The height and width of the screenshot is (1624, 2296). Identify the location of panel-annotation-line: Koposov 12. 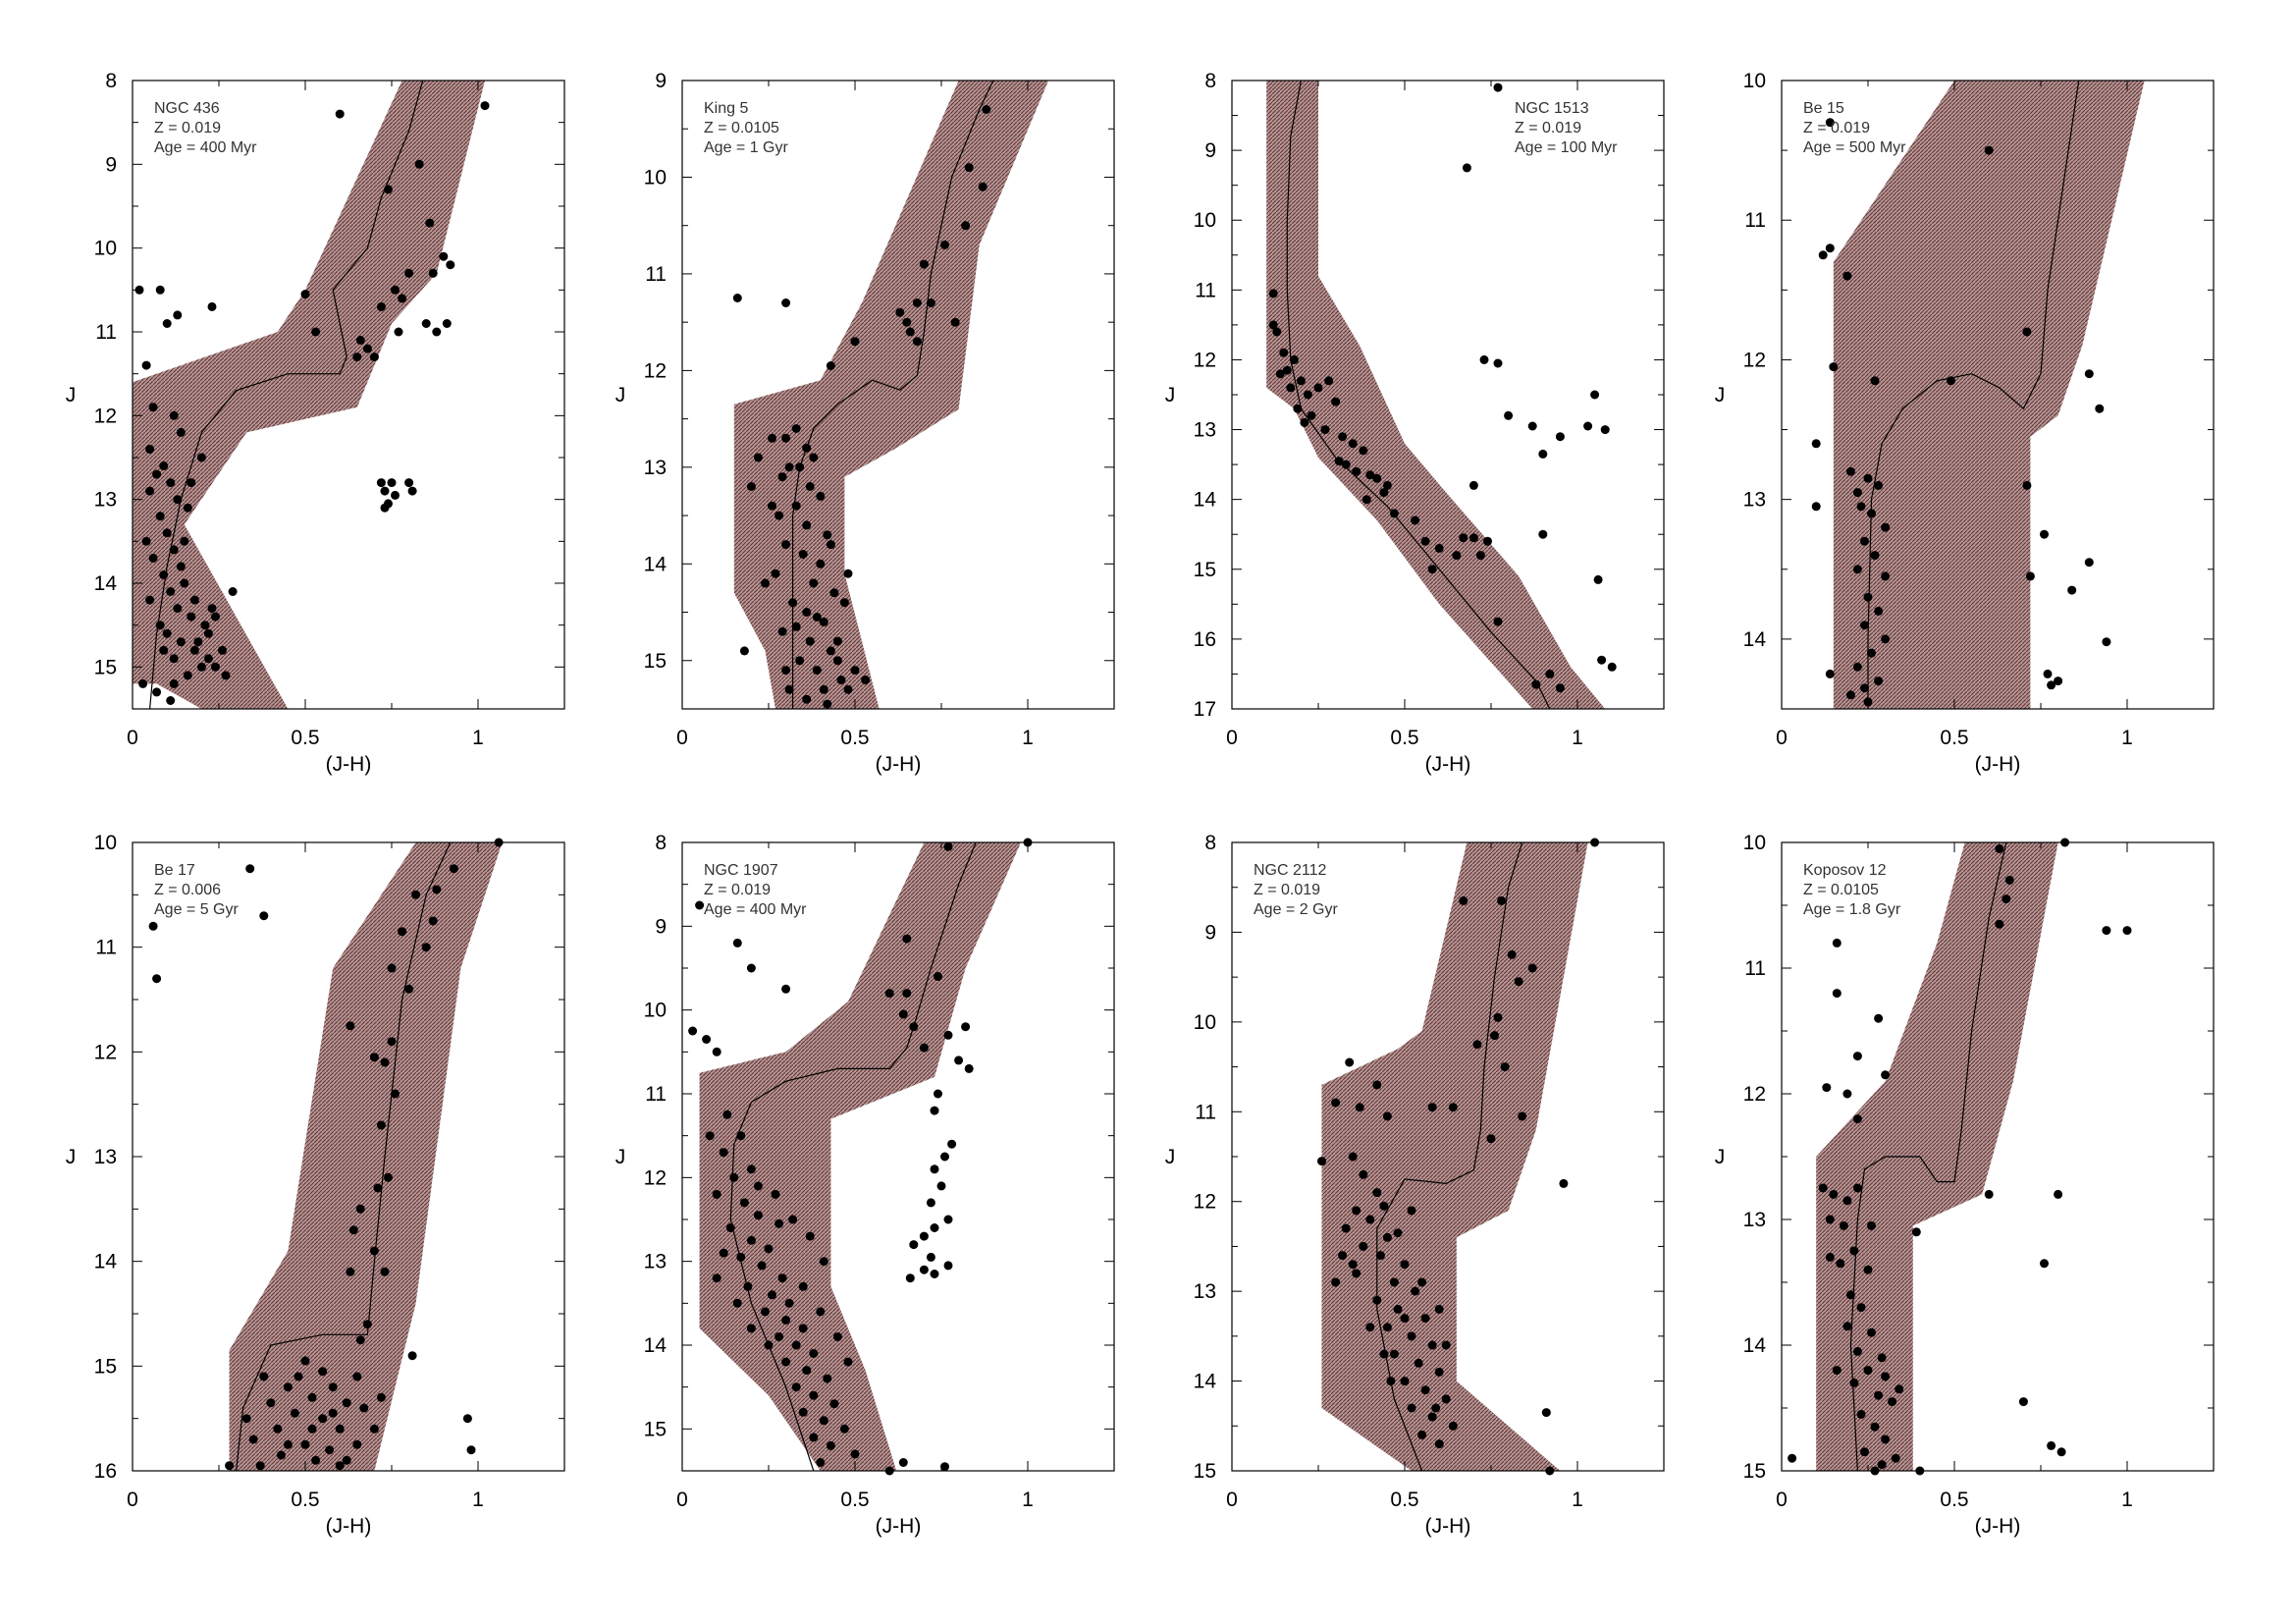
(1845, 870).